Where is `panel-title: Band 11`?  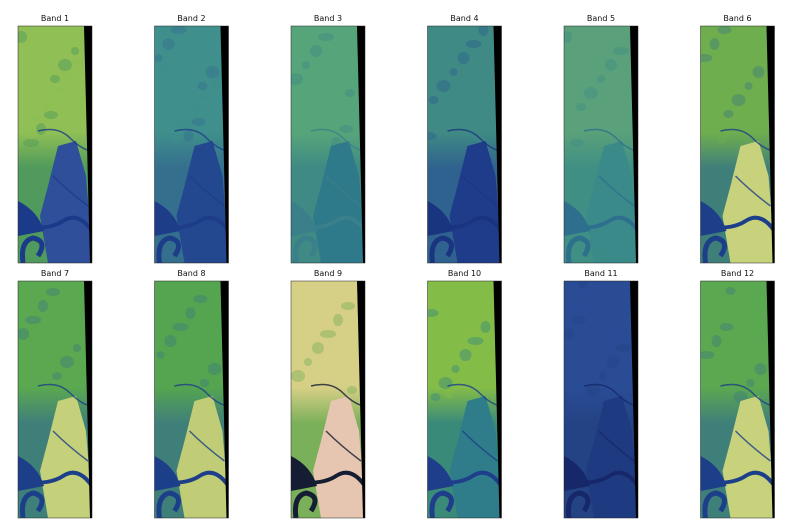 panel-title: Band 11 is located at coordinates (600, 273).